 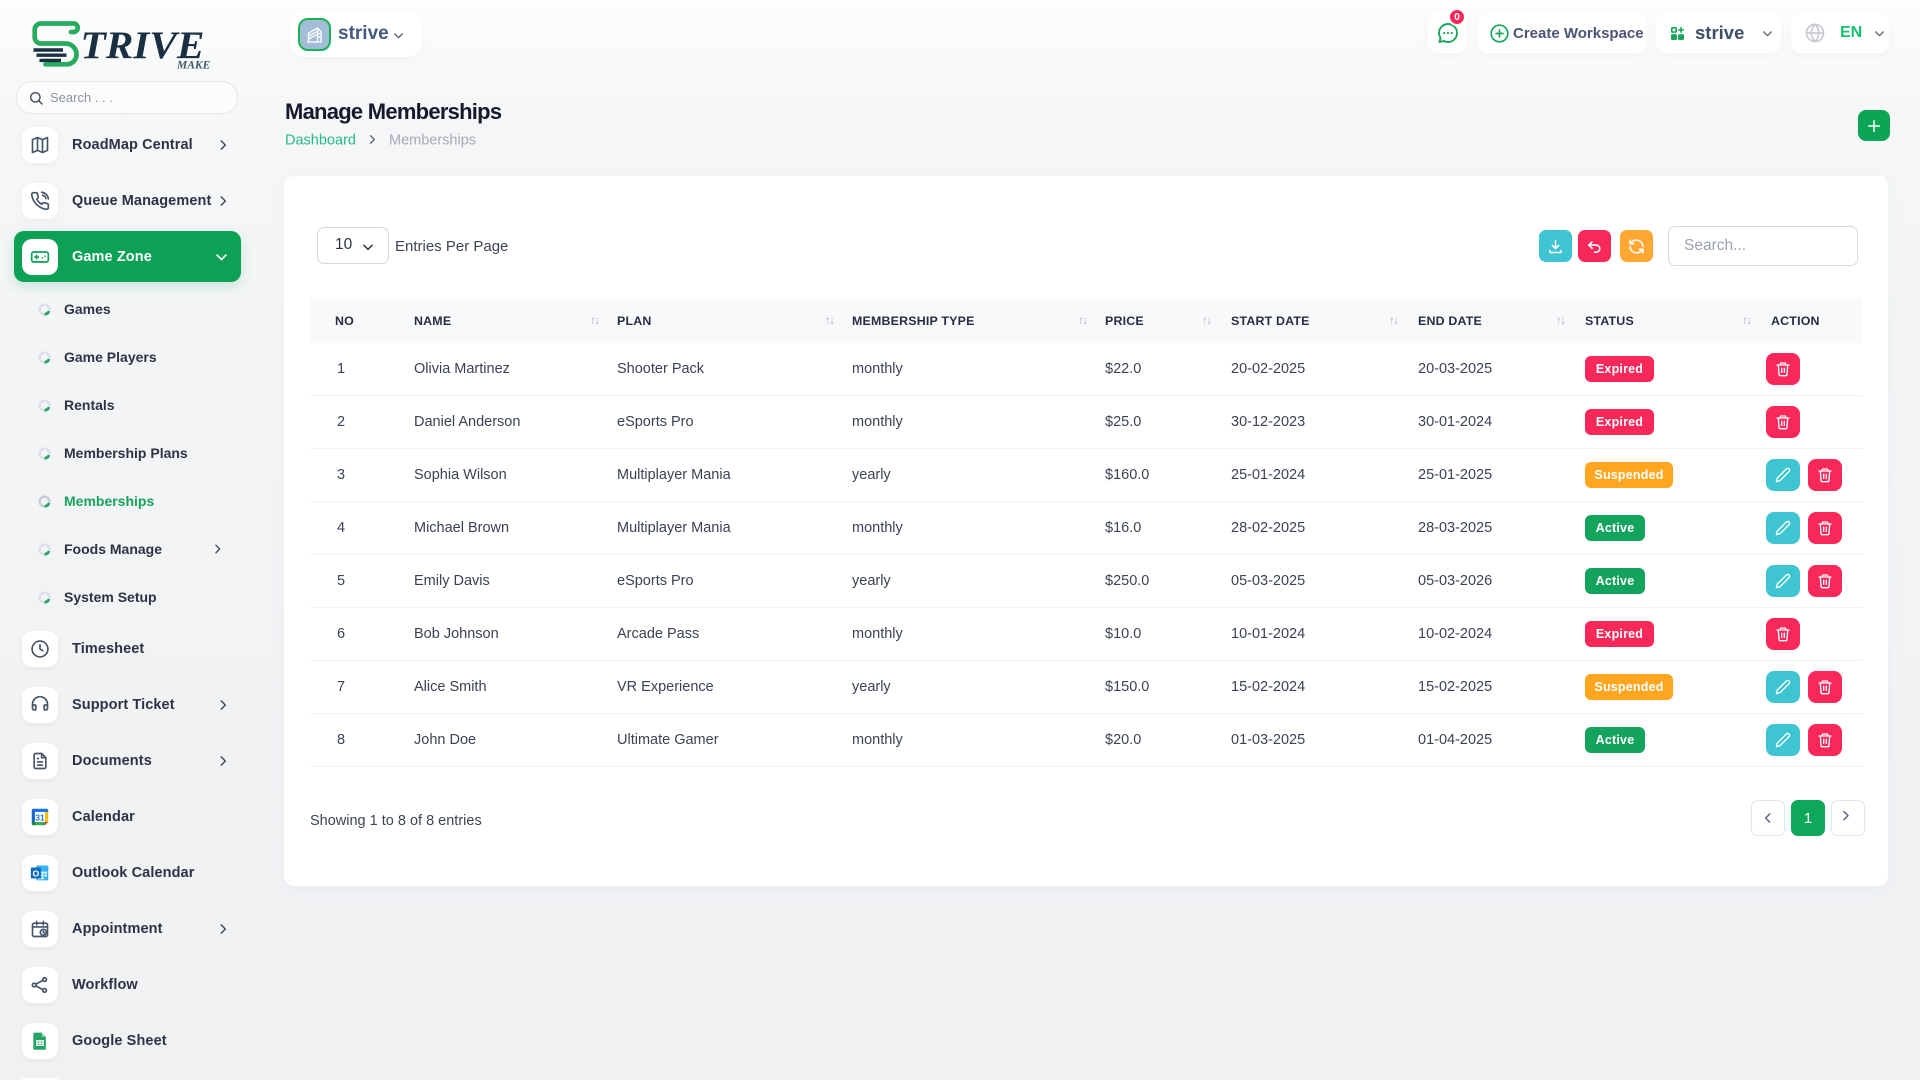 What do you see at coordinates (193, 66) in the screenshot?
I see `svg-text: MAKE` at bounding box center [193, 66].